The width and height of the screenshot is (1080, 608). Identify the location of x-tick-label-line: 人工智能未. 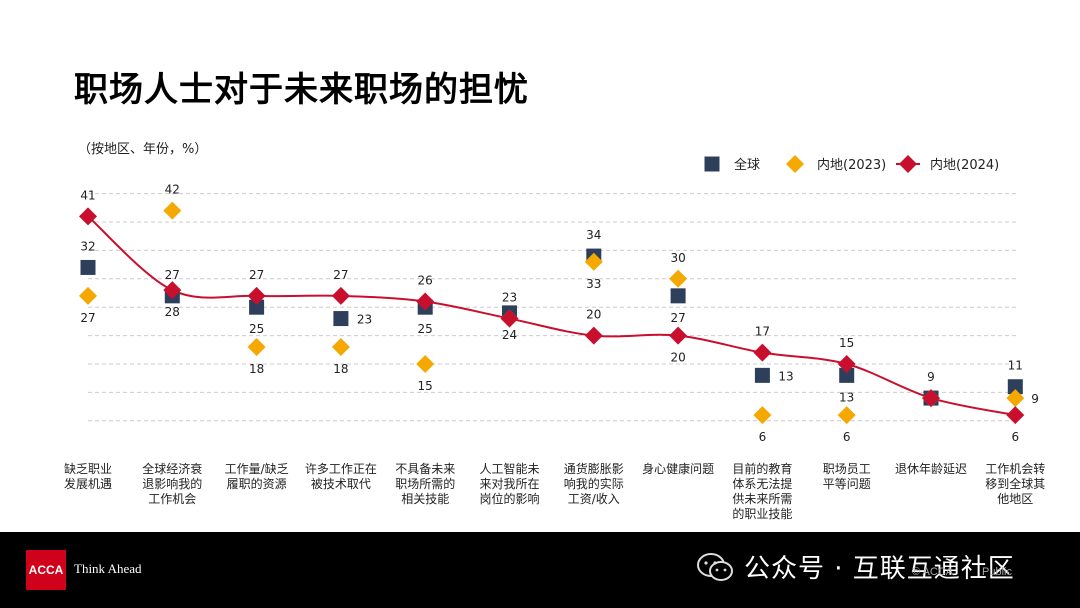
(509, 468).